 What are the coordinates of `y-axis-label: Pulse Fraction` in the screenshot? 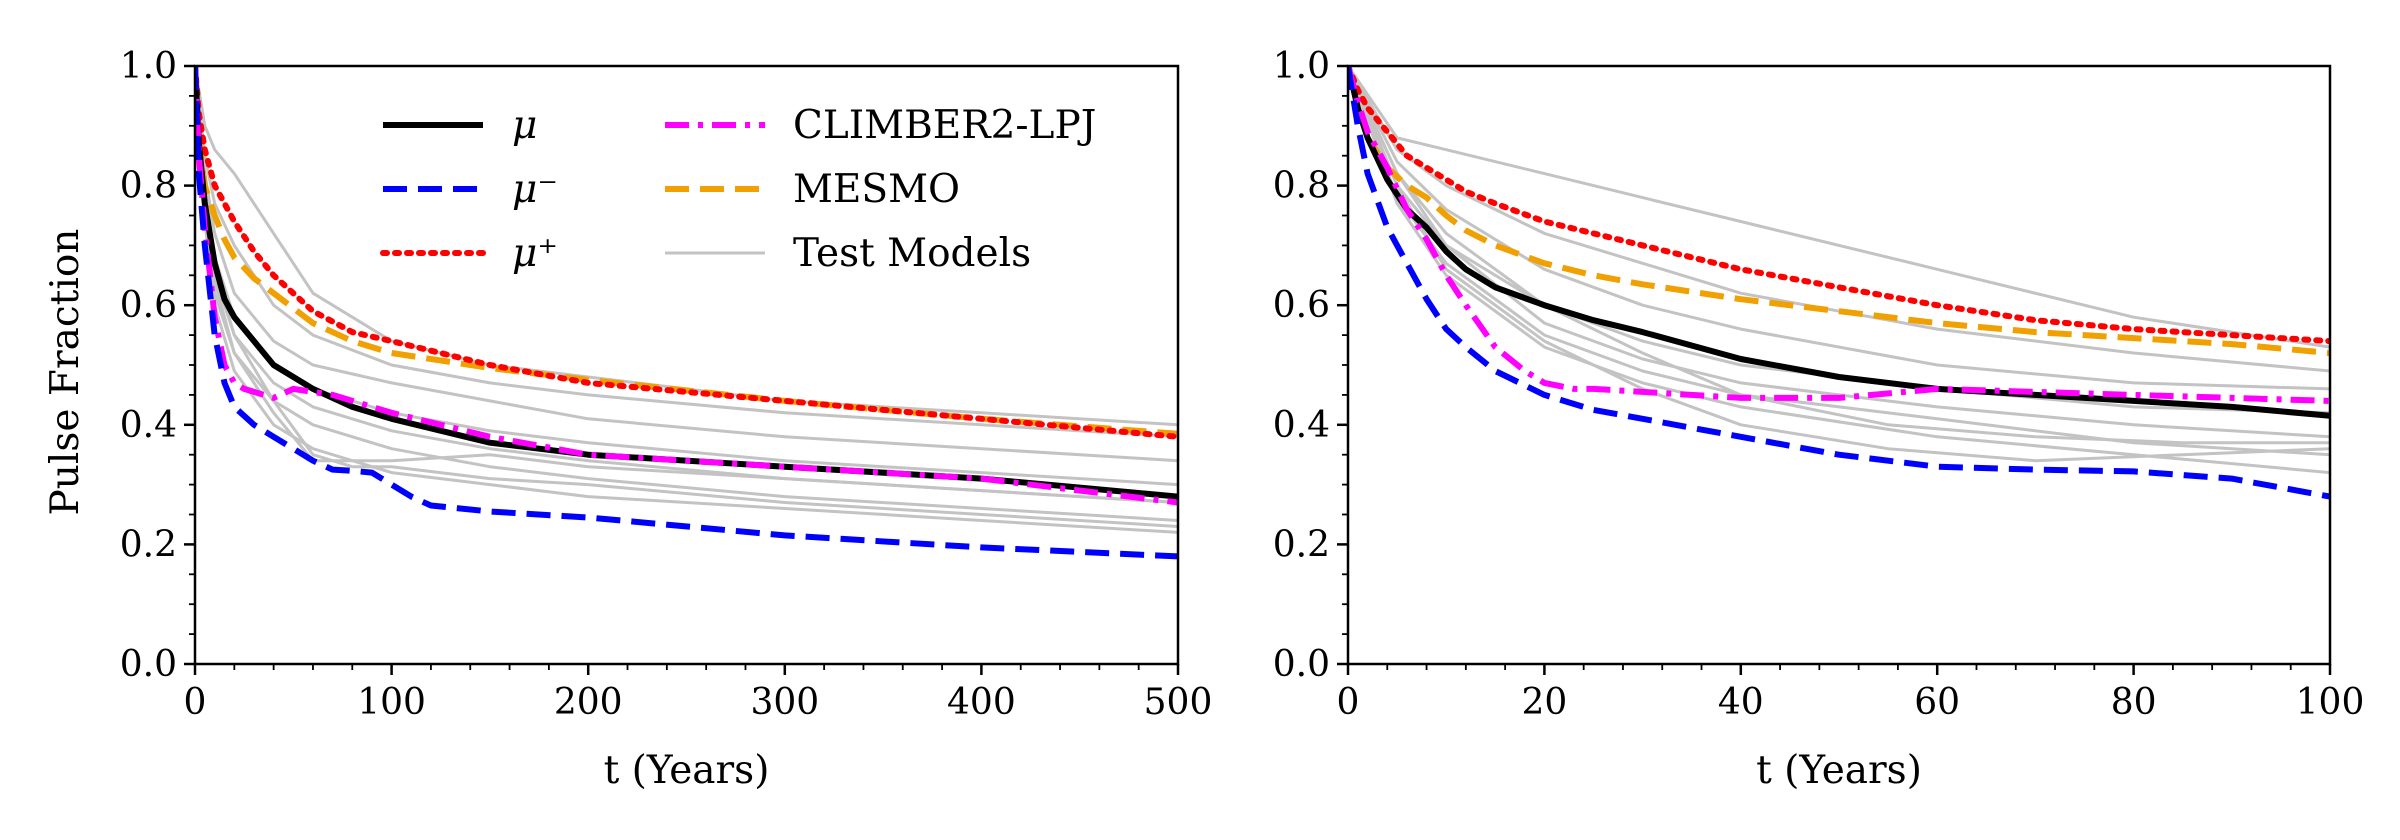 It's located at (65, 372).